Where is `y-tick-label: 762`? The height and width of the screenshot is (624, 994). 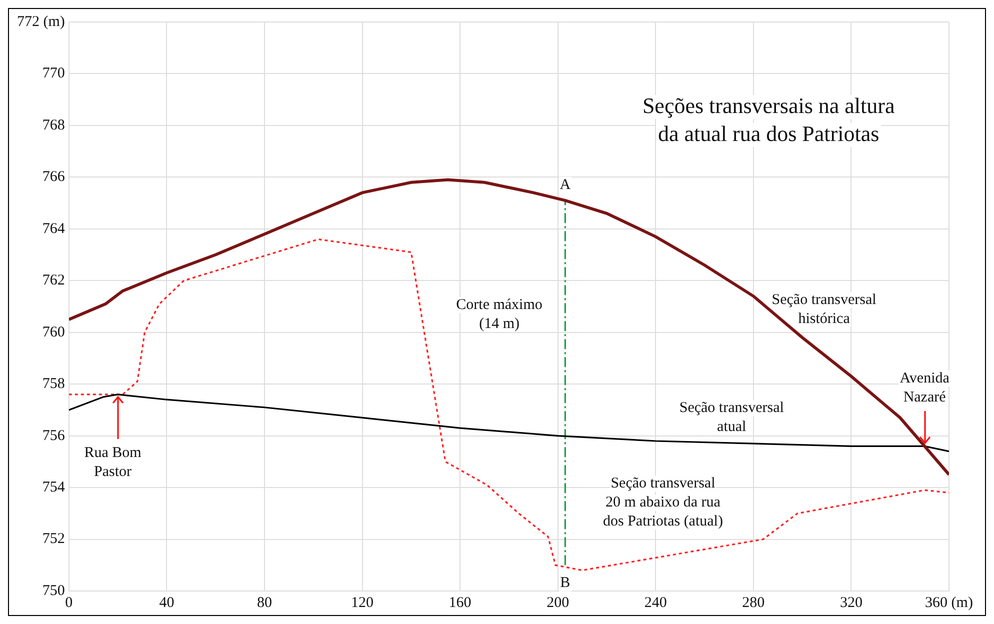
y-tick-label: 762 is located at coordinates (53, 280).